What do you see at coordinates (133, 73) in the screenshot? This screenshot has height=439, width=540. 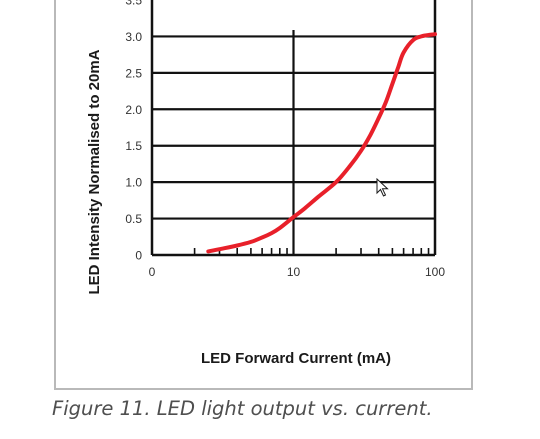 I see `y-tick-label: 2.5` at bounding box center [133, 73].